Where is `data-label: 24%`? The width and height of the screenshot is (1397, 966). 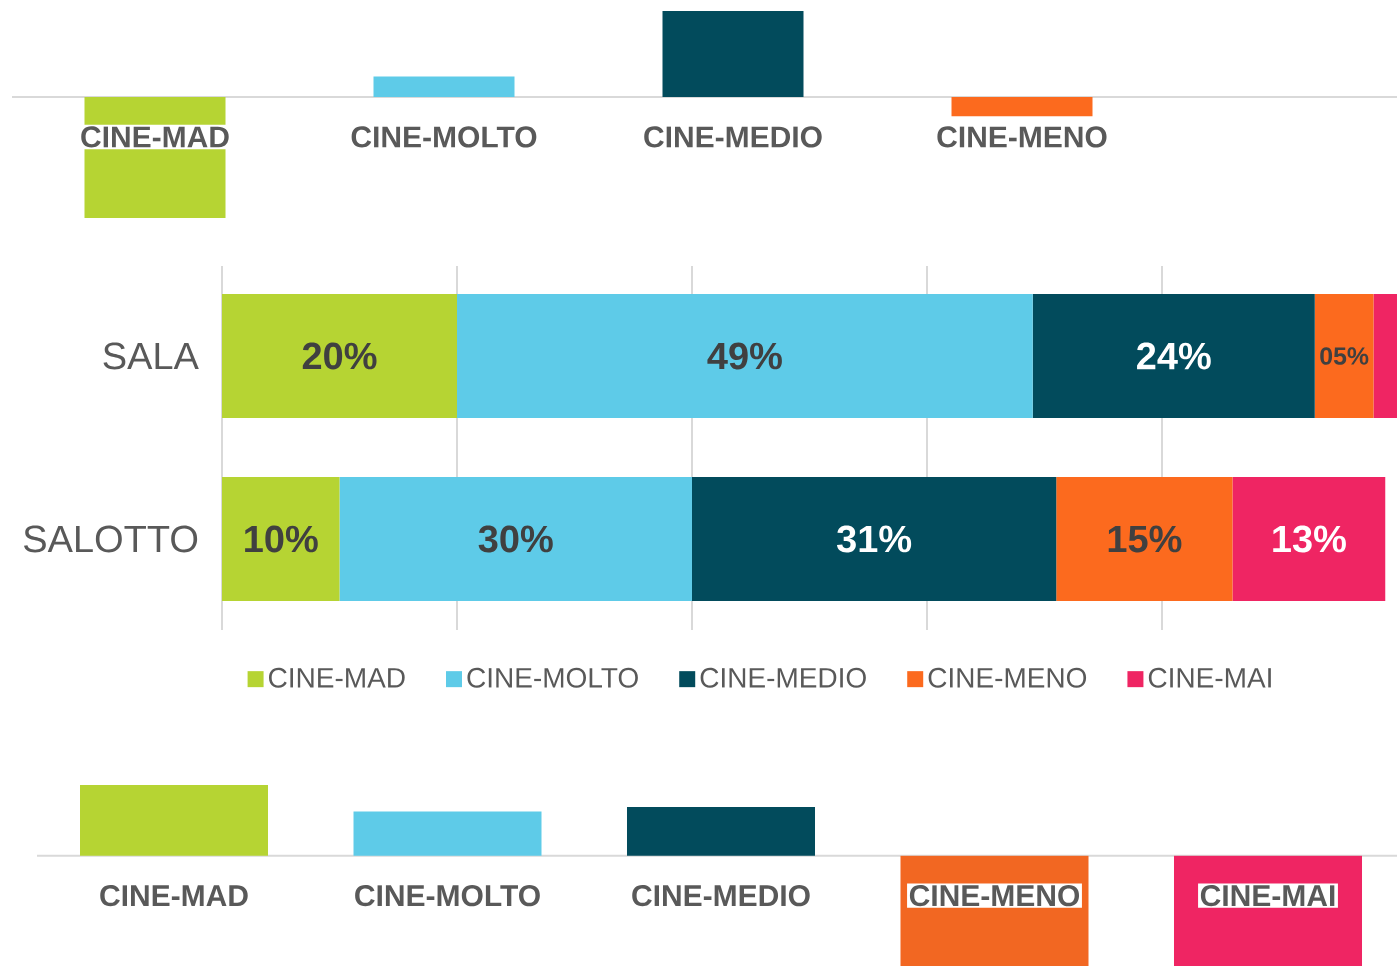 data-label: 24% is located at coordinates (1174, 356).